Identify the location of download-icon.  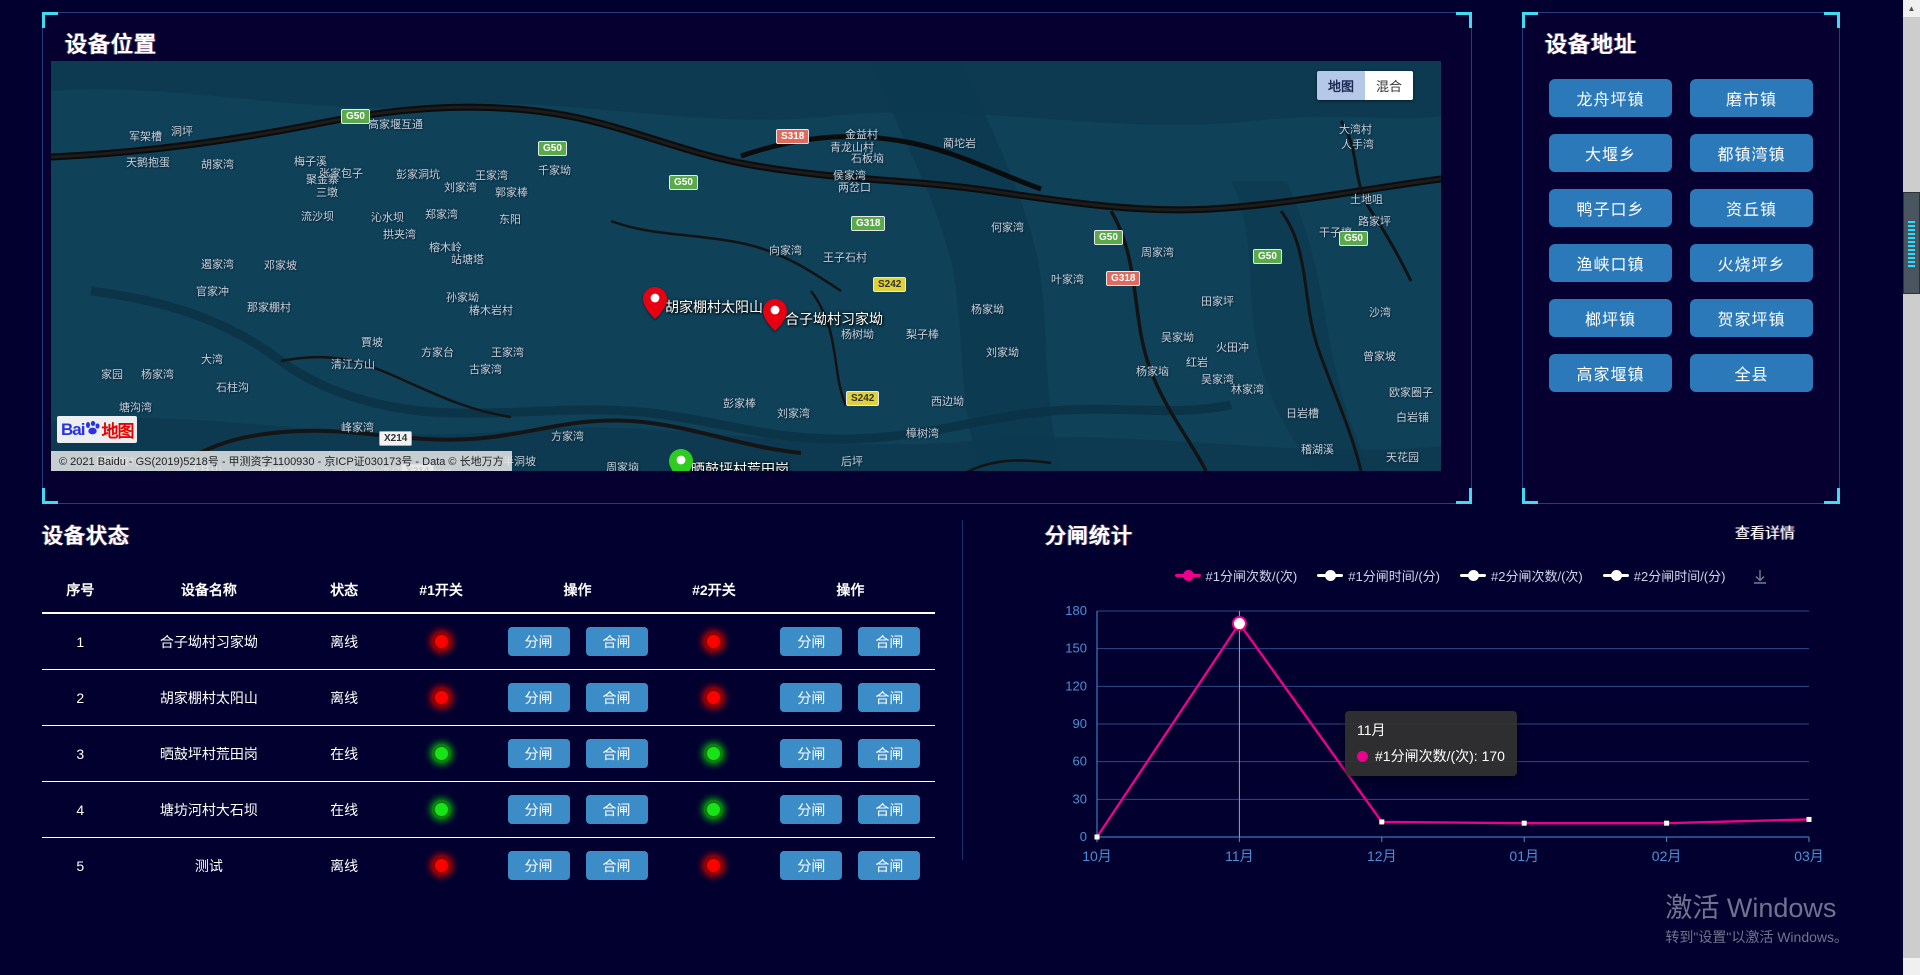
(1760, 577).